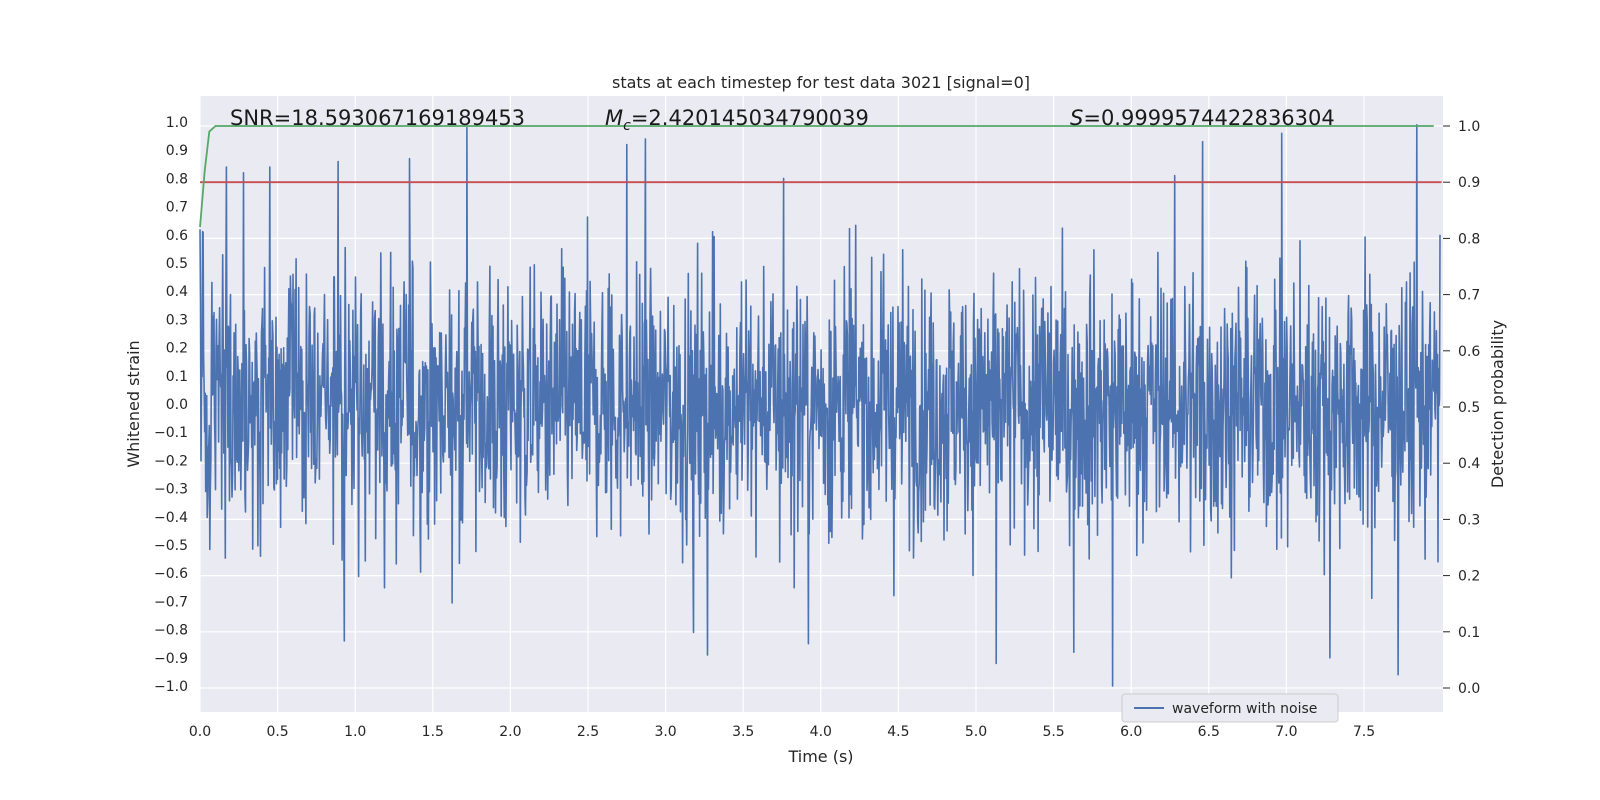 This screenshot has width=1600, height=800. I want to click on y2-tick-label: 0.4, so click(1469, 464).